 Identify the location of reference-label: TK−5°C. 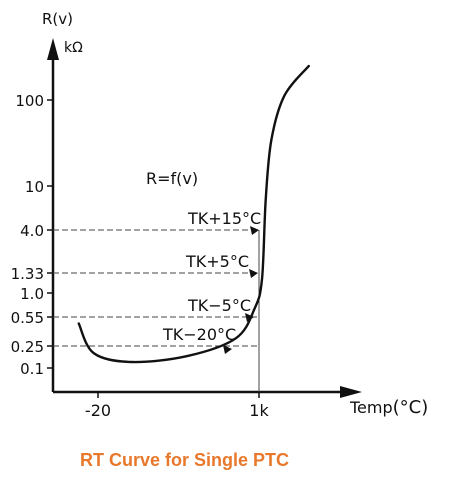
(219, 305).